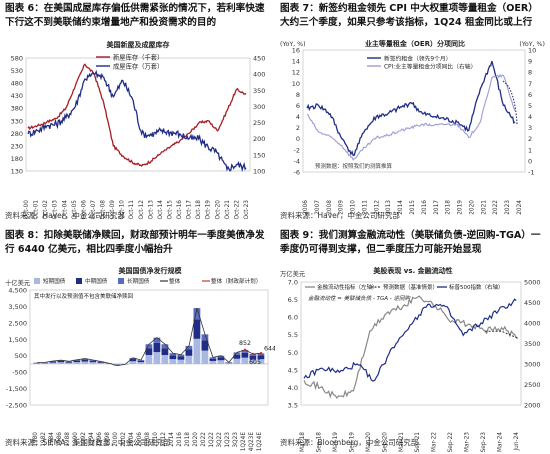 This screenshot has height=454, width=550. Describe the element at coordinates (170, 210) in the screenshot. I see `x-tick-label: Oct-15` at that location.